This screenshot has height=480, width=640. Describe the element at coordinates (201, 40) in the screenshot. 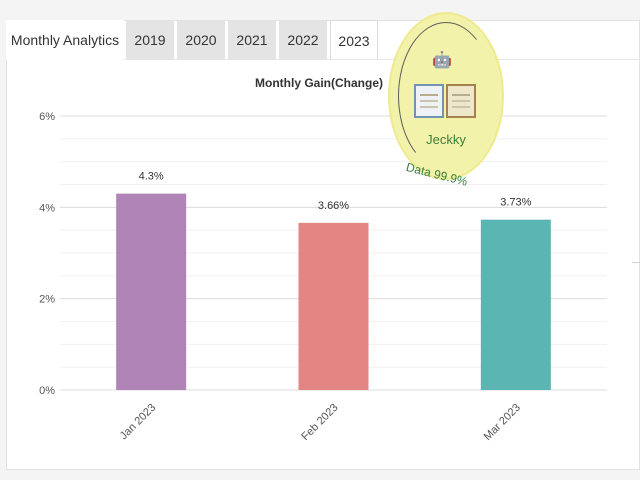

I see `tab-year-2020: 2020` at that location.